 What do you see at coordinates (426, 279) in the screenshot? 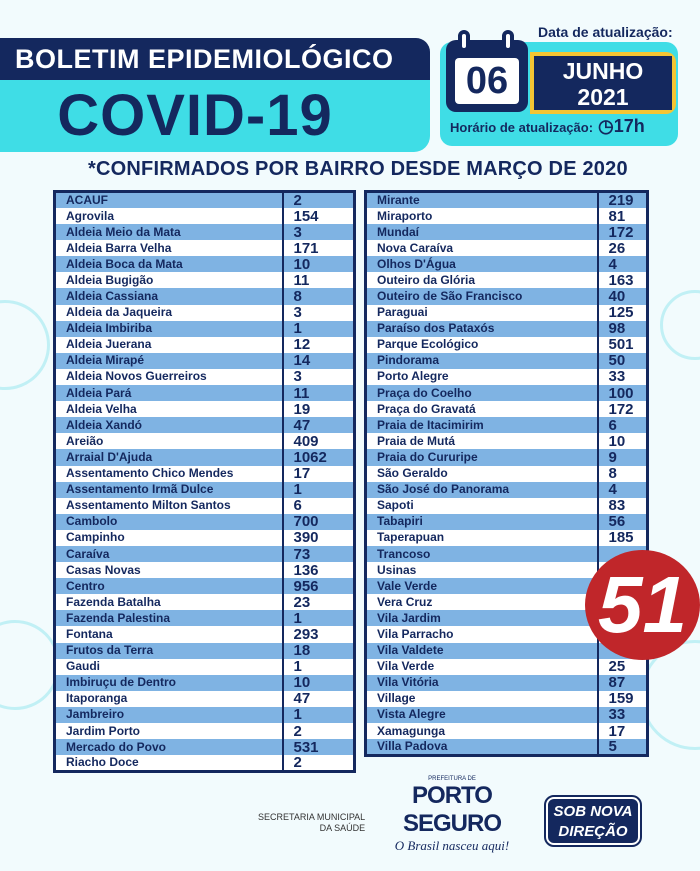
I see `neighborhood-name: Outeiro da Glória` at bounding box center [426, 279].